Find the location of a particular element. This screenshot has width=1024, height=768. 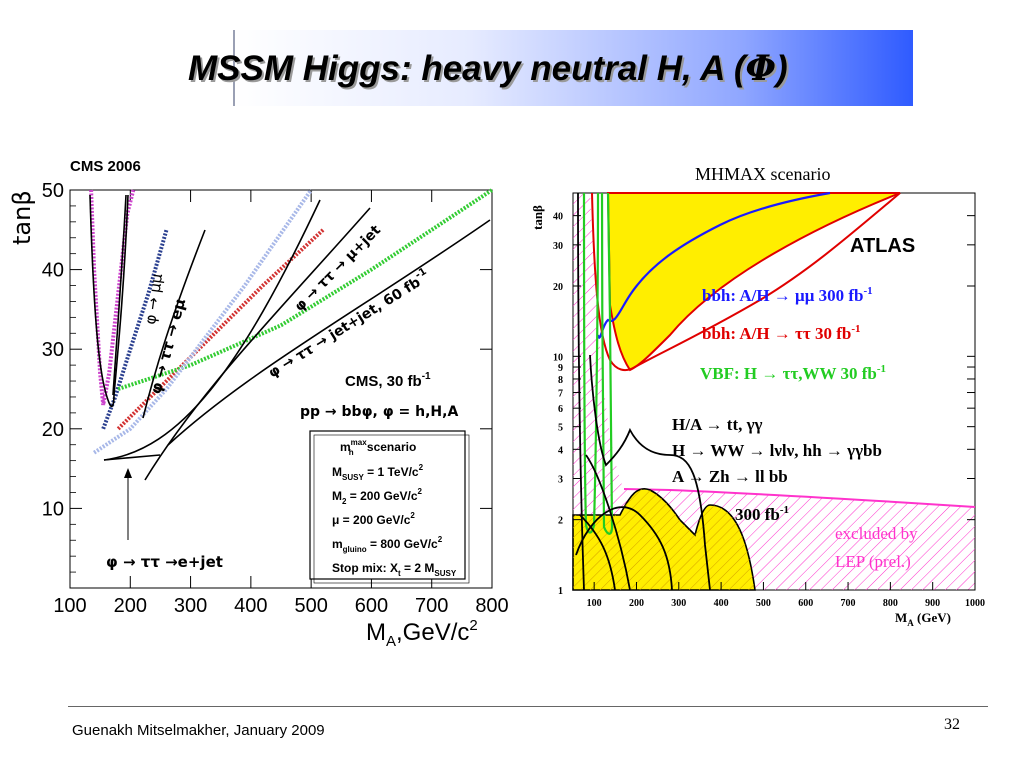

cms-scenario-line-sub: t is located at coordinates (399, 573).